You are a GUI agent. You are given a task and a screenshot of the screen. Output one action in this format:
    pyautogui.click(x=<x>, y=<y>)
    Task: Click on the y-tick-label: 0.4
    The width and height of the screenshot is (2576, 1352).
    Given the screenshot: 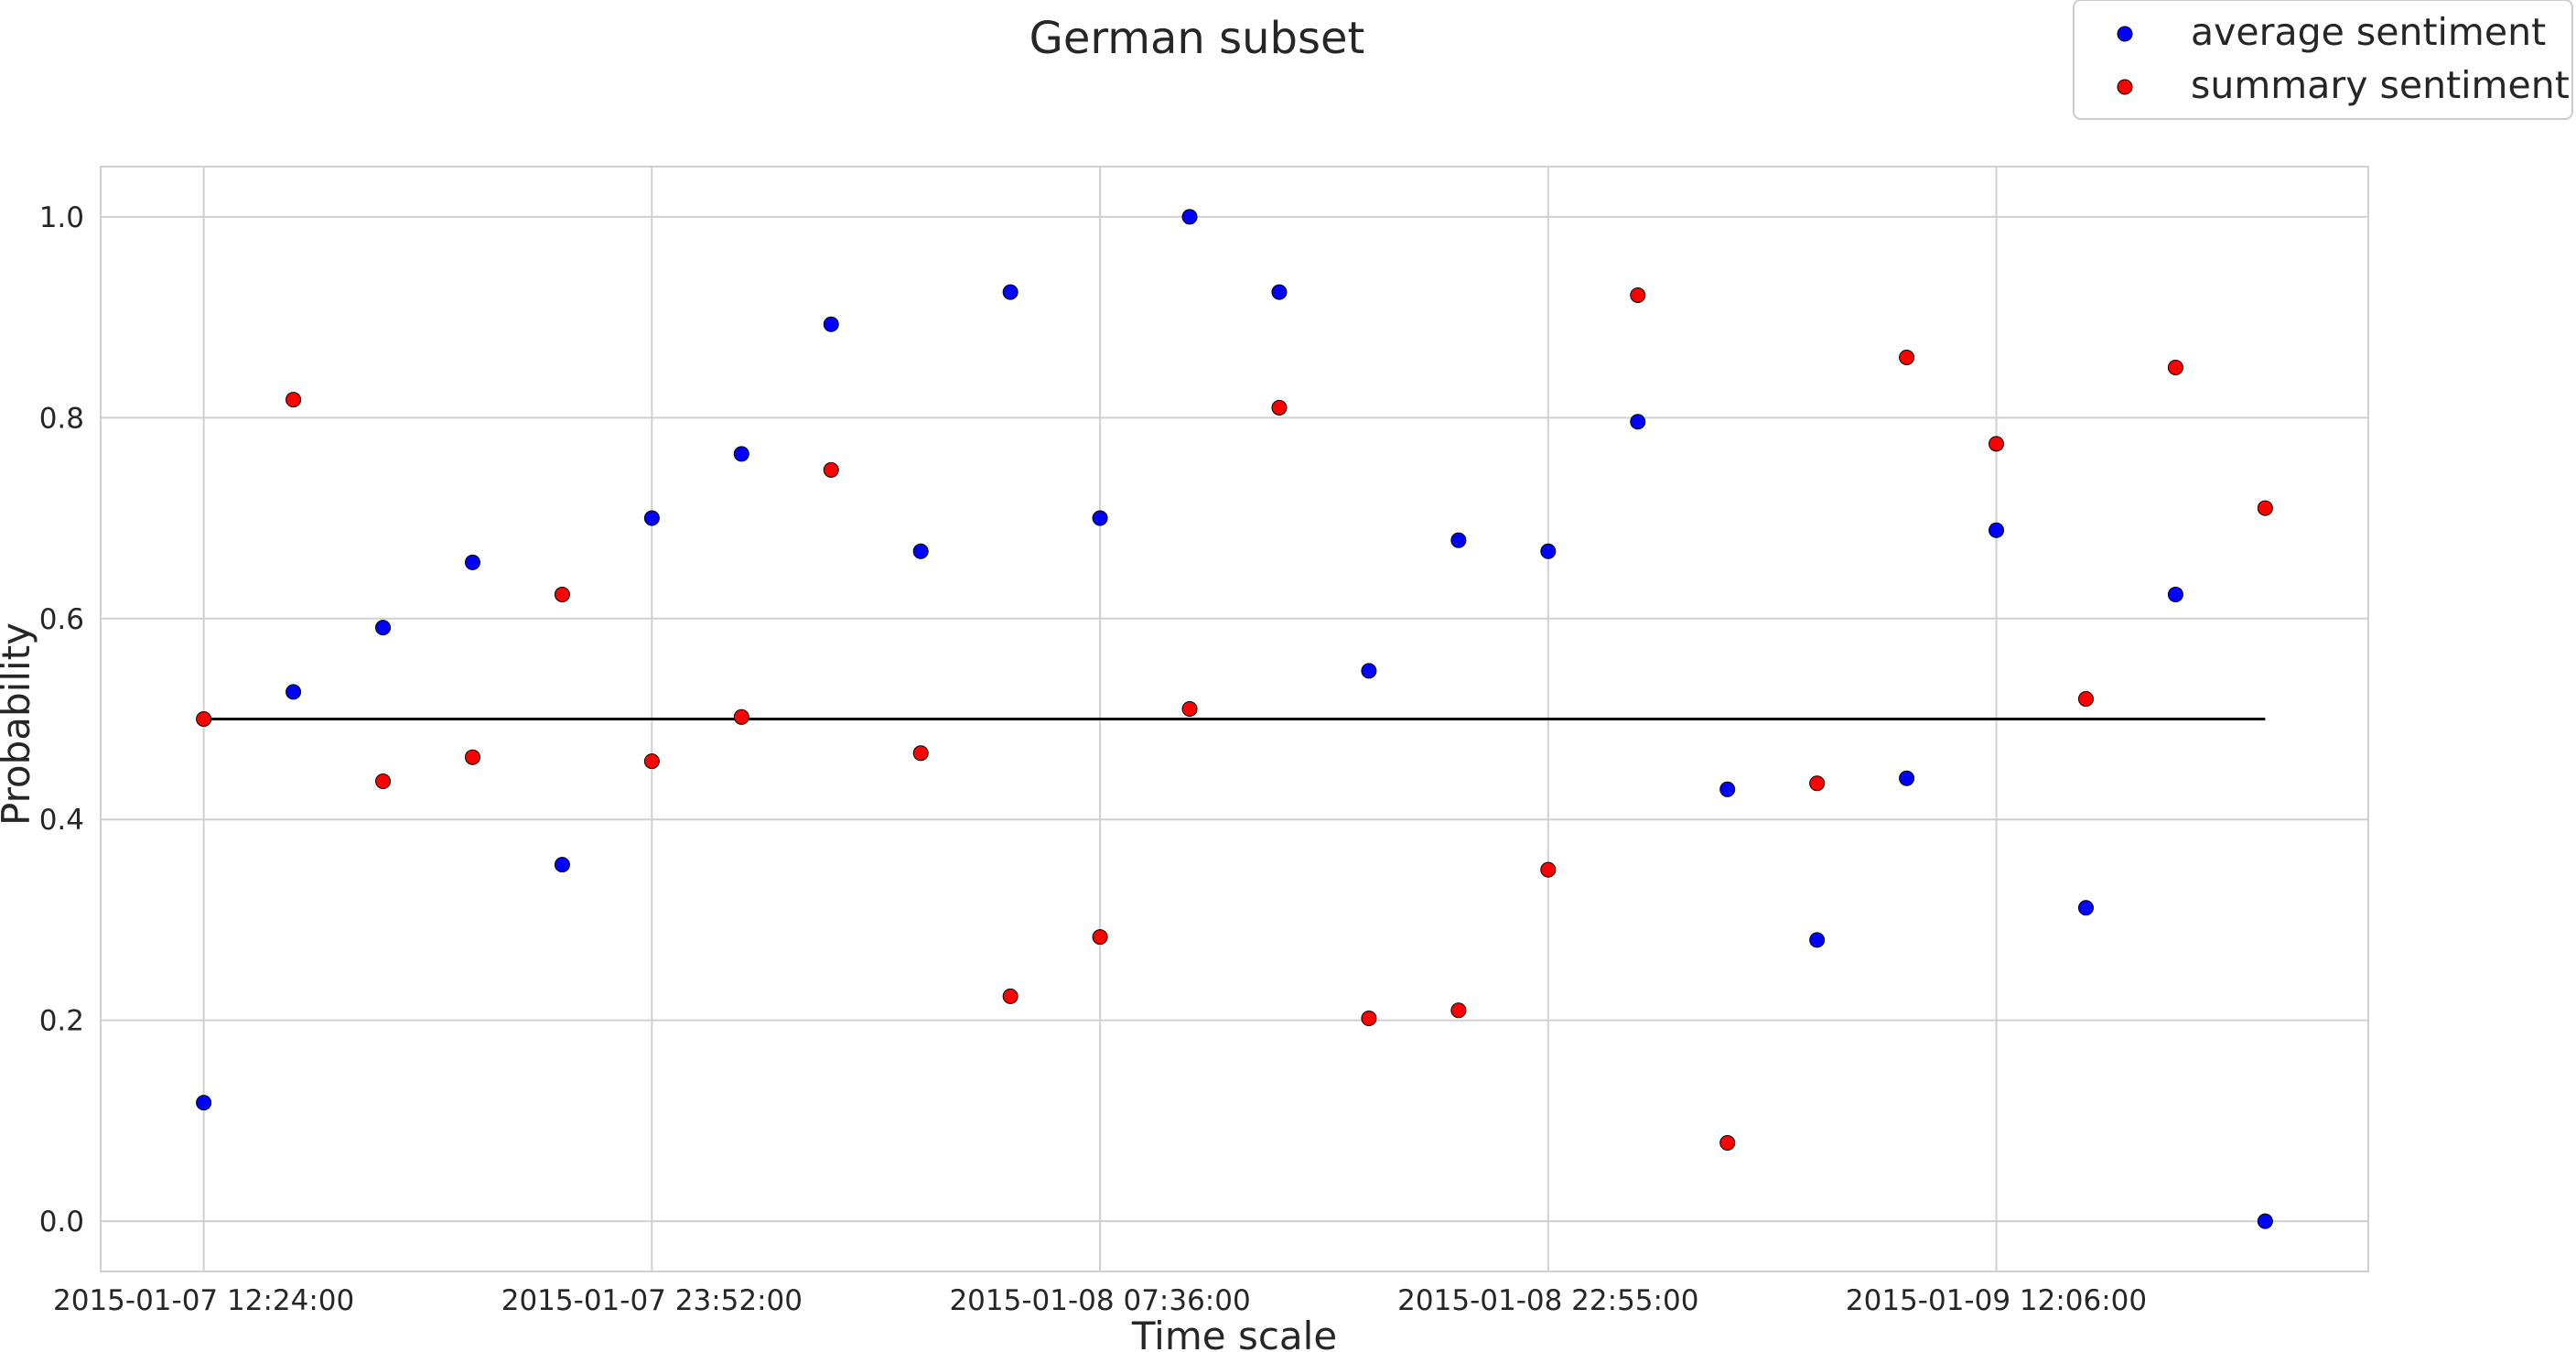 What is the action you would take?
    pyautogui.click(x=61, y=820)
    